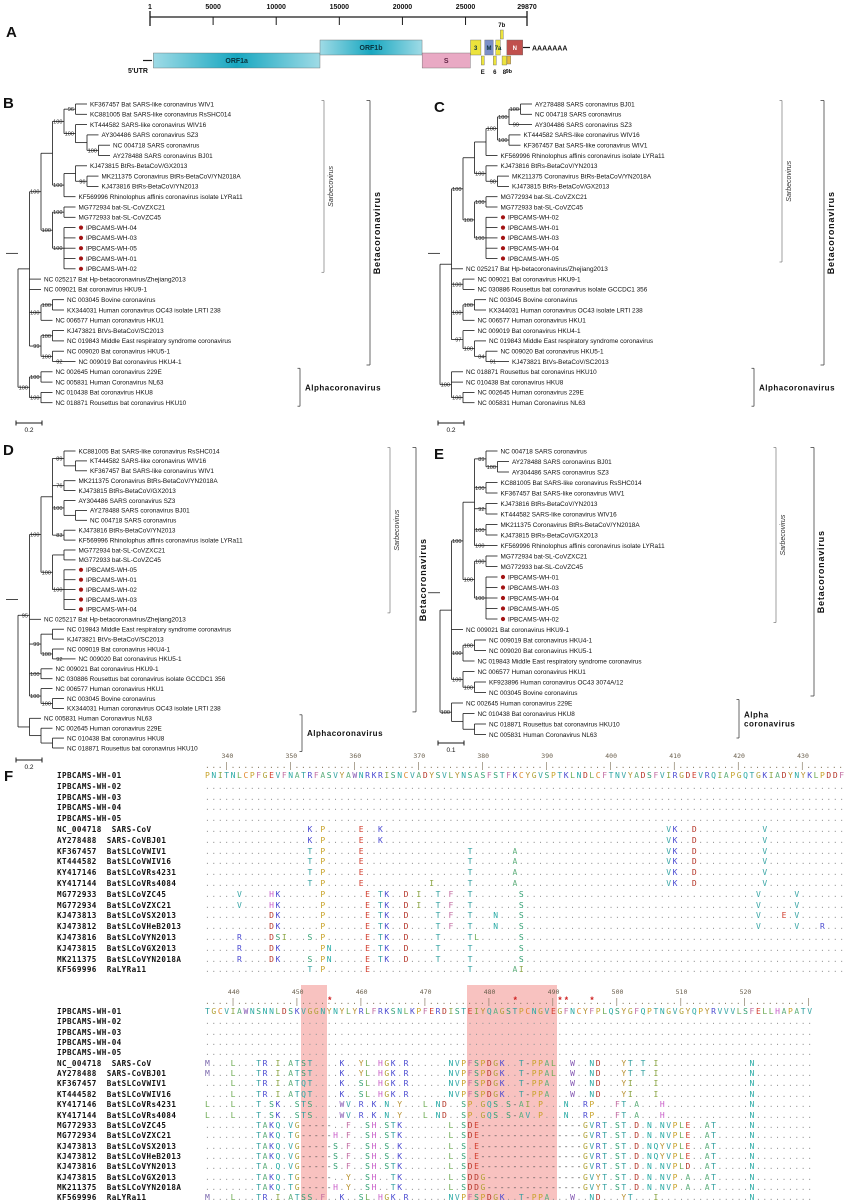  Describe the element at coordinates (403, 7) in the screenshot. I see `svg-text: 20000` at that location.